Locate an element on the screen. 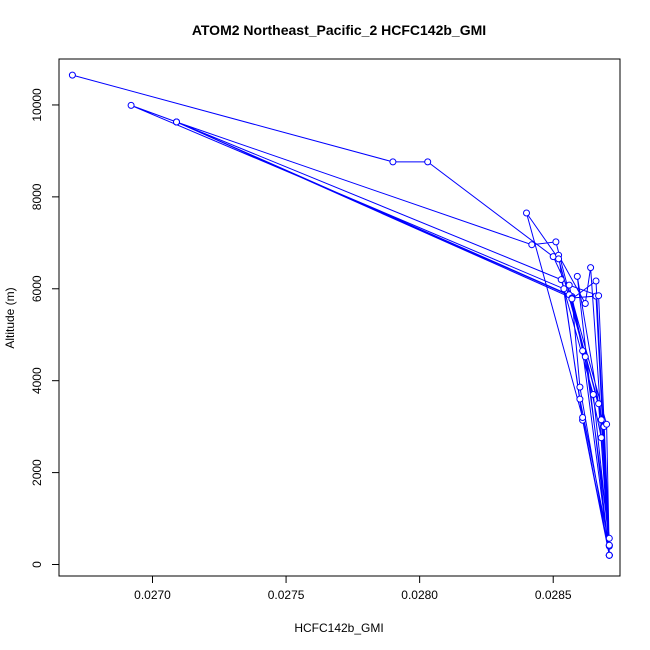 The height and width of the screenshot is (650, 650). x-tick-label: 0.0275 is located at coordinates (286, 595).